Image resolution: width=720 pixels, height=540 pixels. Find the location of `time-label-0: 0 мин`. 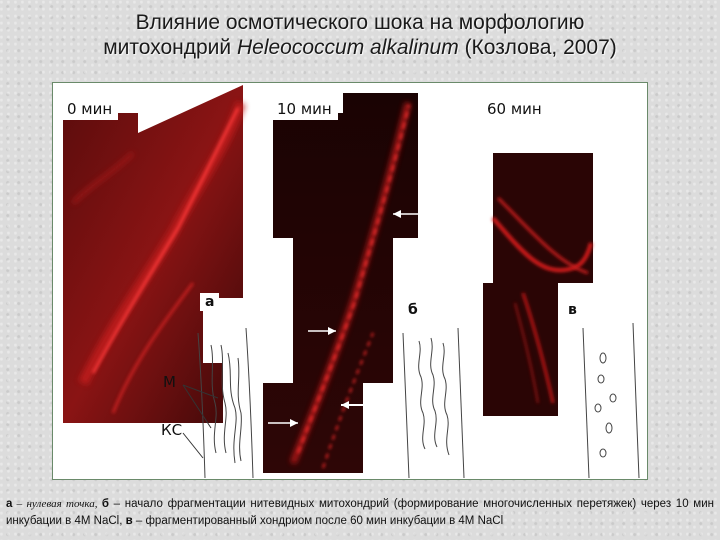

time-label-0: 0 мин is located at coordinates (90, 109).